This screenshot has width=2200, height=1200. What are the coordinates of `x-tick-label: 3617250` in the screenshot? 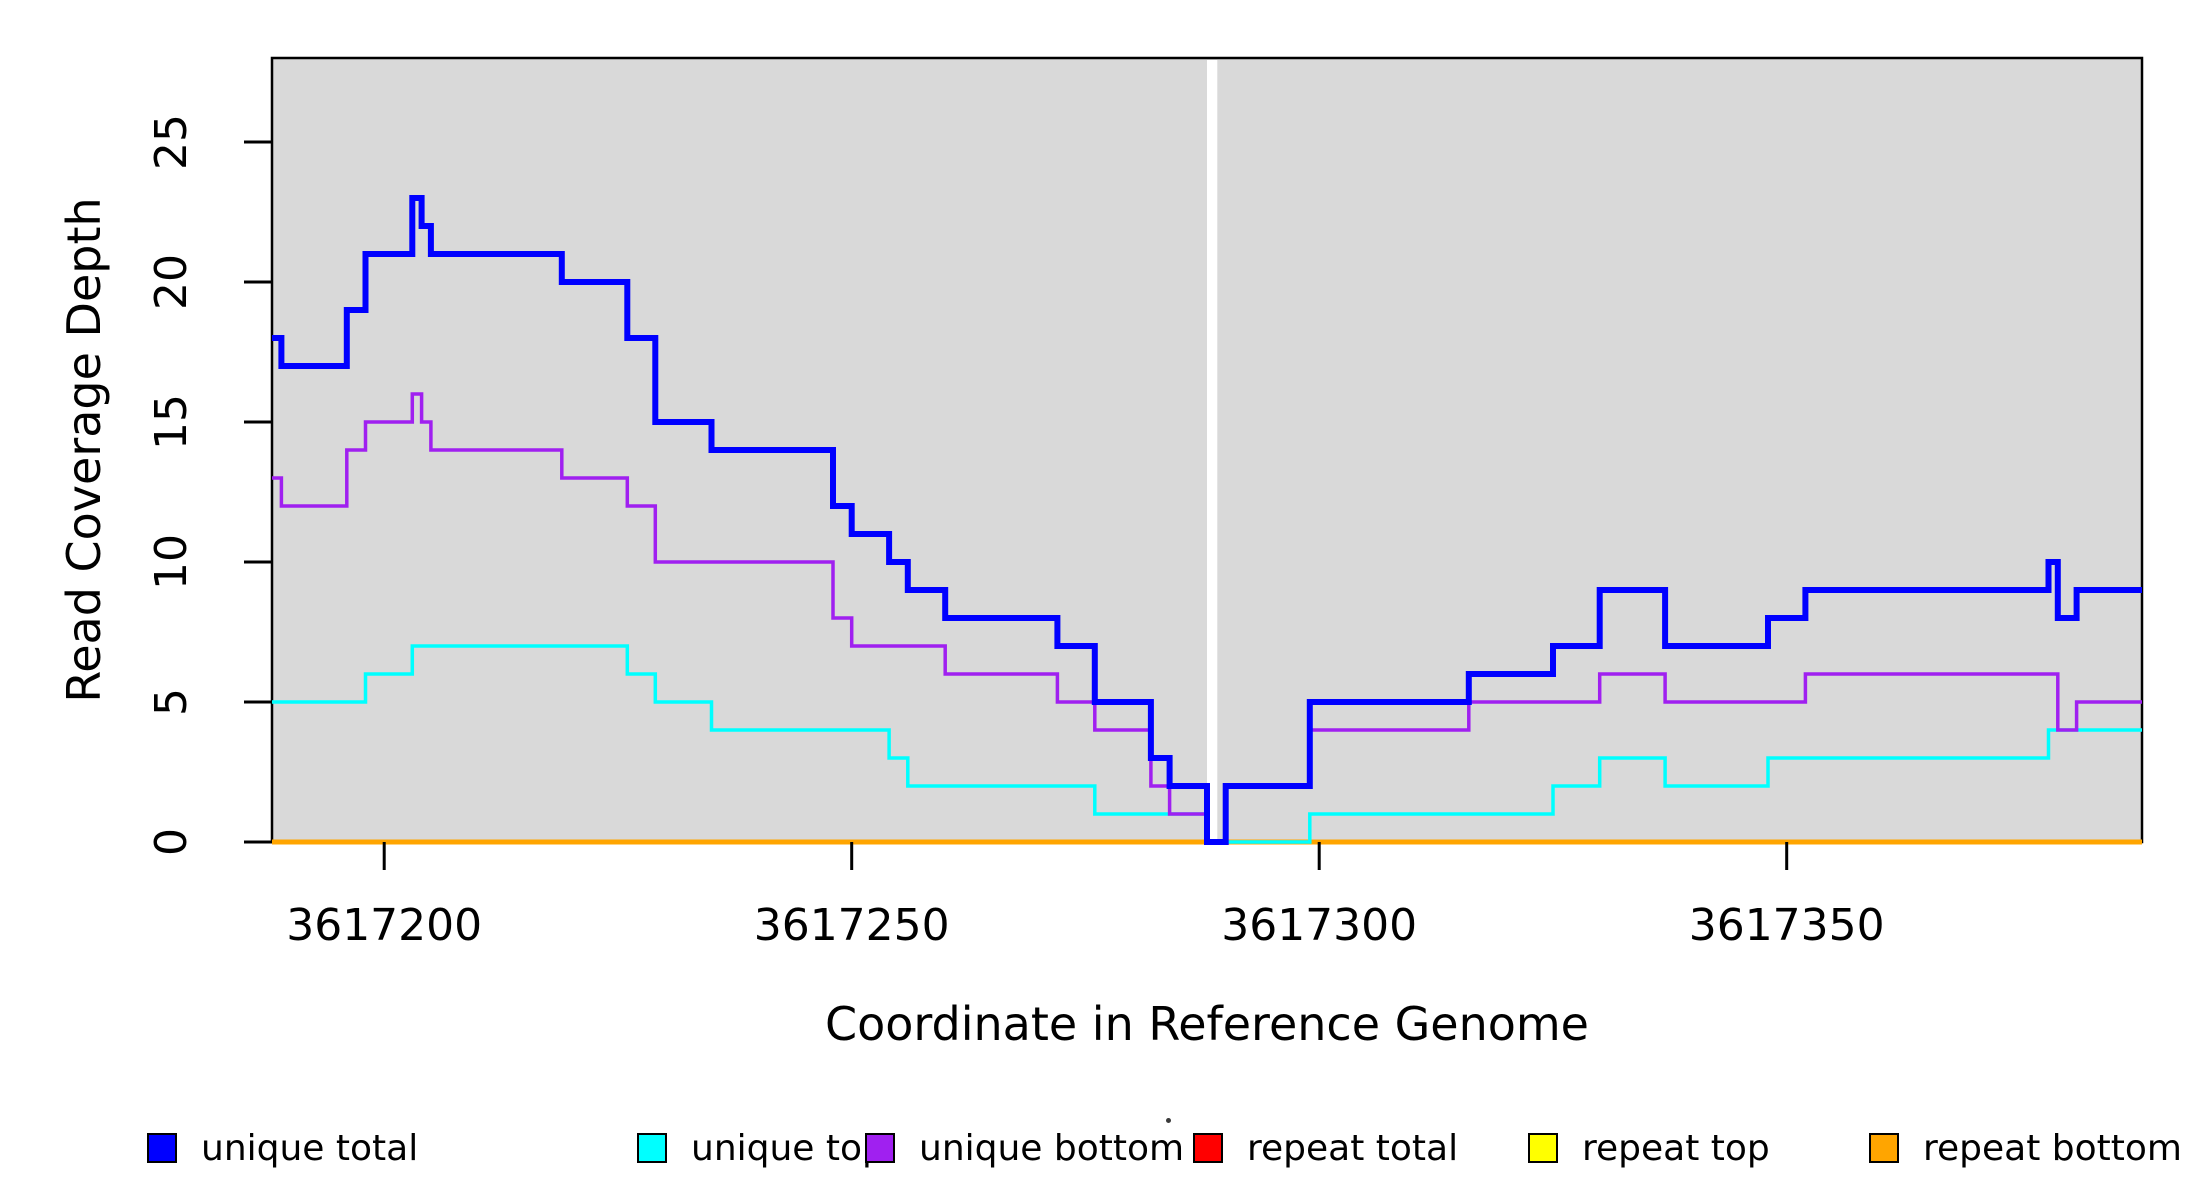 It's located at (852, 925).